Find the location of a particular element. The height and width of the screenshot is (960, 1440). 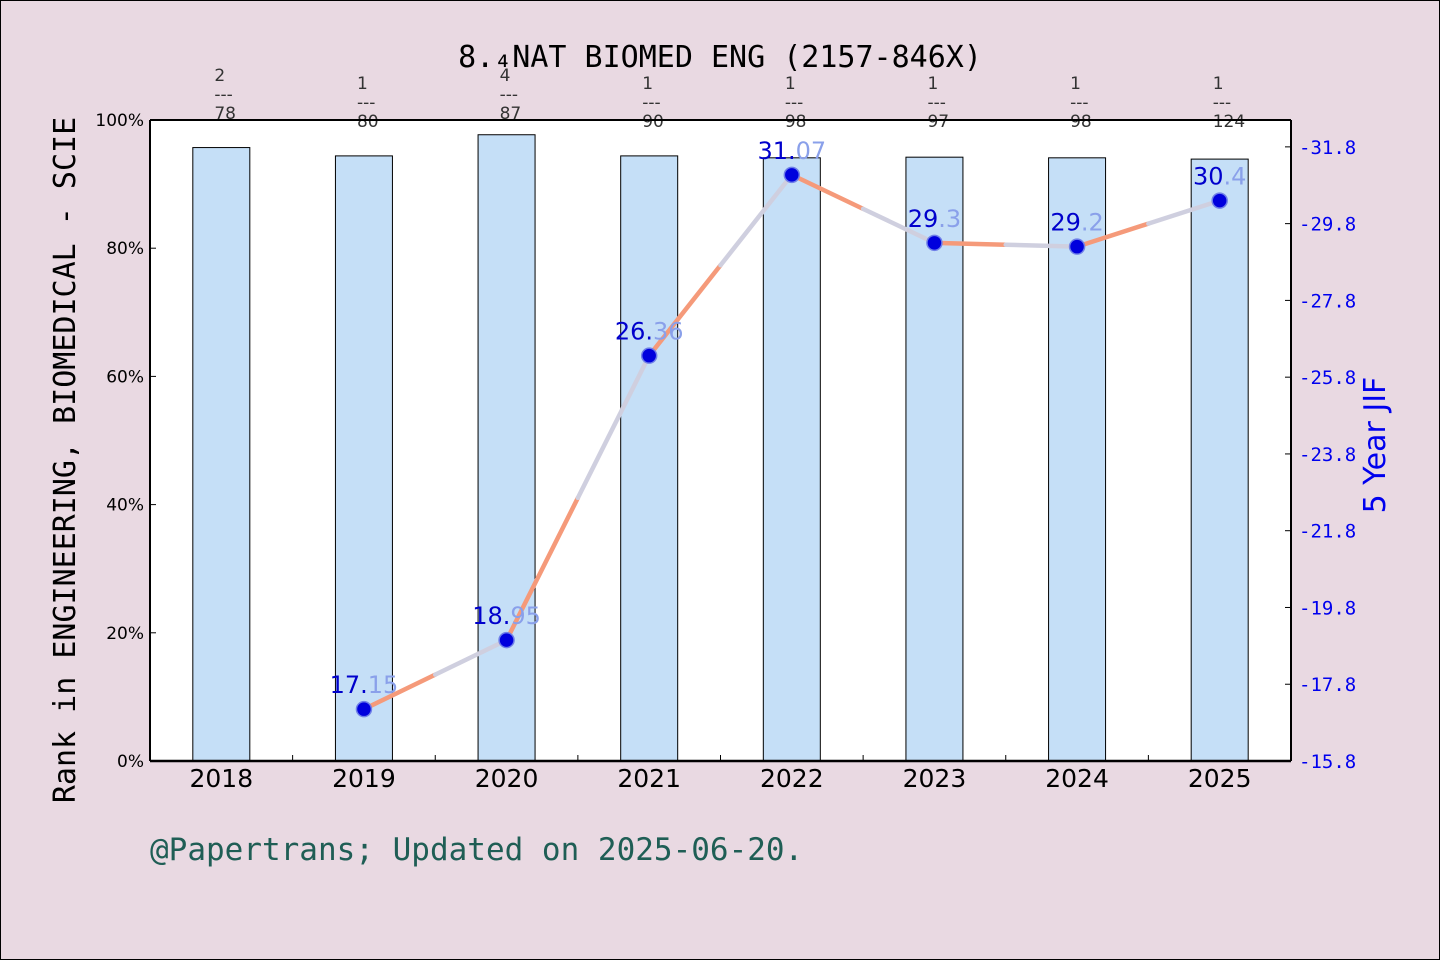

left-tick-label: 80% is located at coordinates (125, 249).